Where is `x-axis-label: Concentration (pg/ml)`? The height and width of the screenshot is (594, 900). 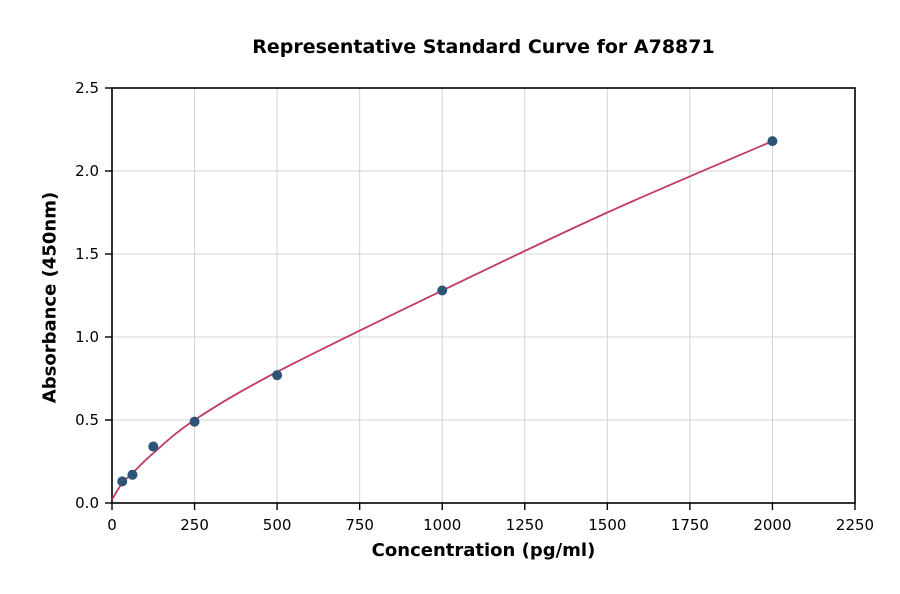
x-axis-label: Concentration (pg/ml) is located at coordinates (483, 550).